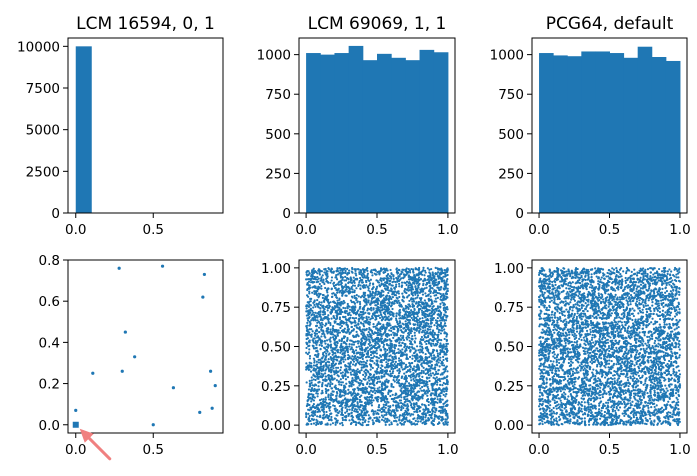 This screenshot has height=476, width=697. Describe the element at coordinates (49, 302) in the screenshot. I see `y-tick-label: 0.6` at that location.